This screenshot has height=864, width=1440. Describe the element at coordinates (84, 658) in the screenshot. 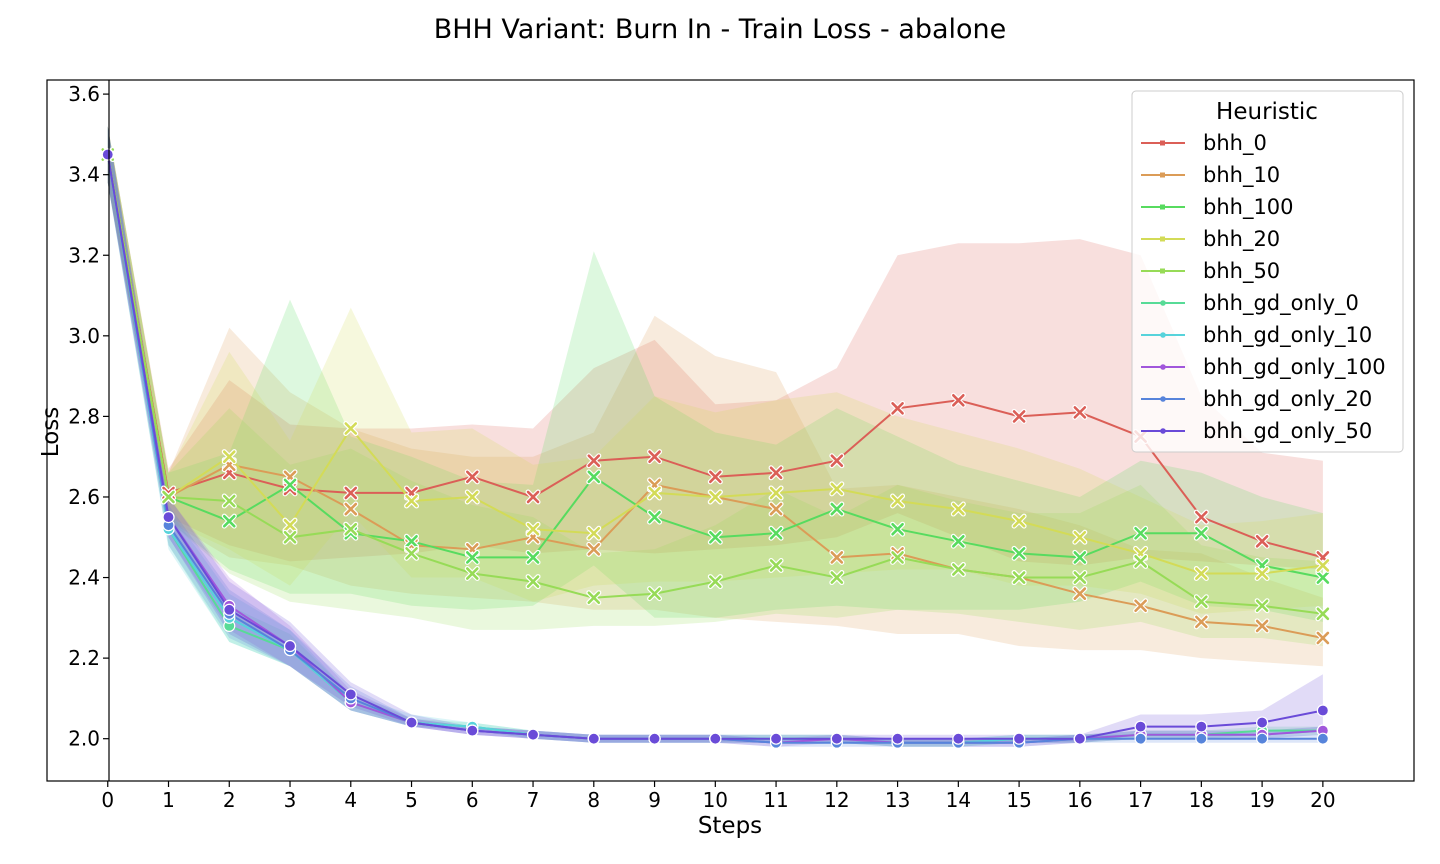

I see `y-tick-label: 2.2` at that location.